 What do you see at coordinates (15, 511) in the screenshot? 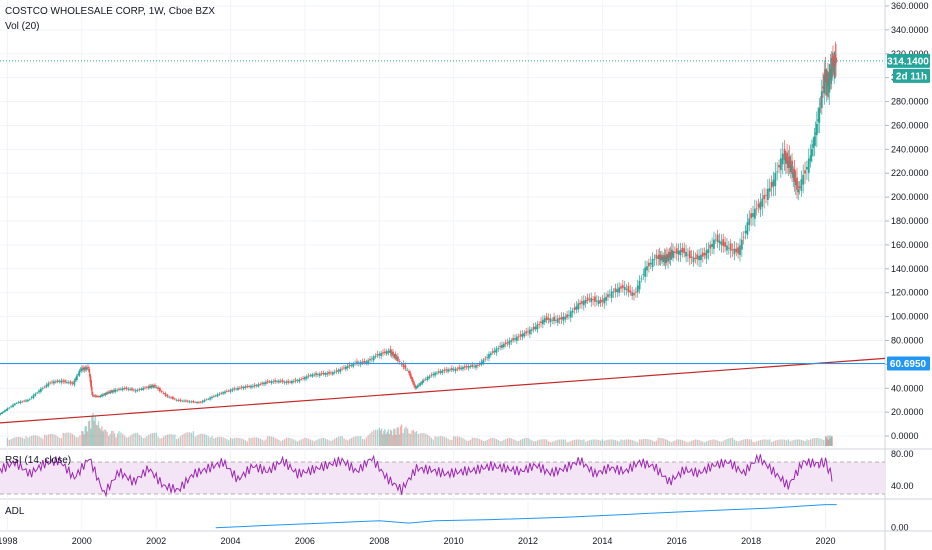
I see `adl-indicator-label: ADL` at bounding box center [15, 511].